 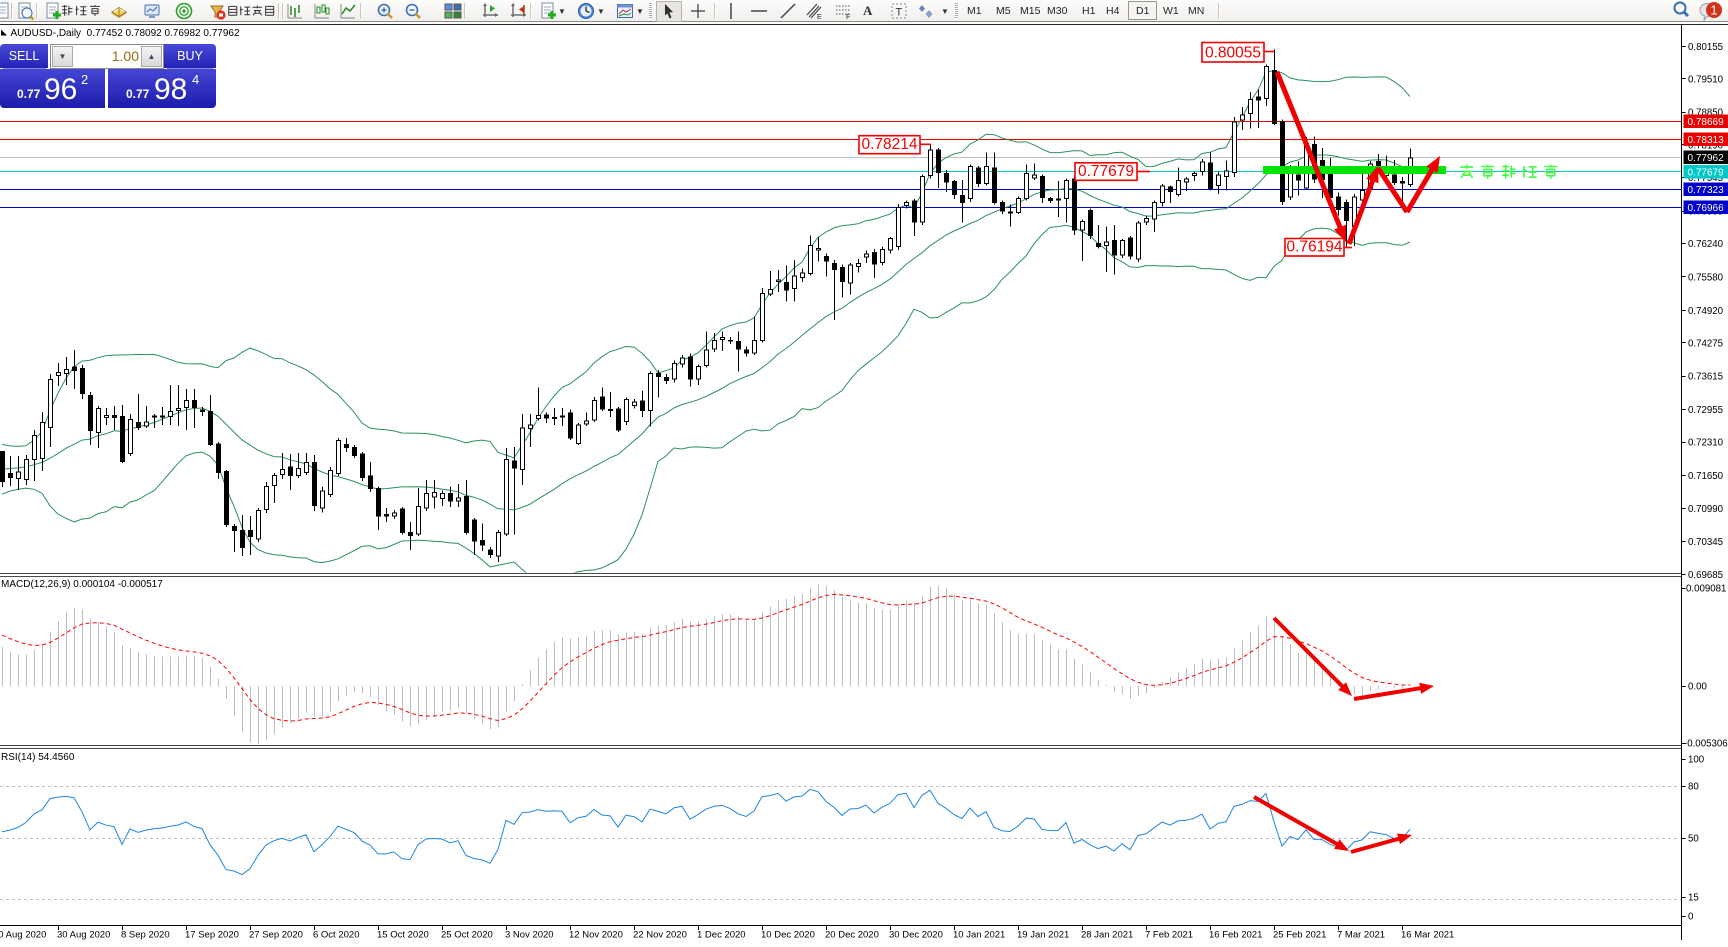 What do you see at coordinates (1427, 935) in the screenshot?
I see `svg-text: 16 Mar 2021` at bounding box center [1427, 935].